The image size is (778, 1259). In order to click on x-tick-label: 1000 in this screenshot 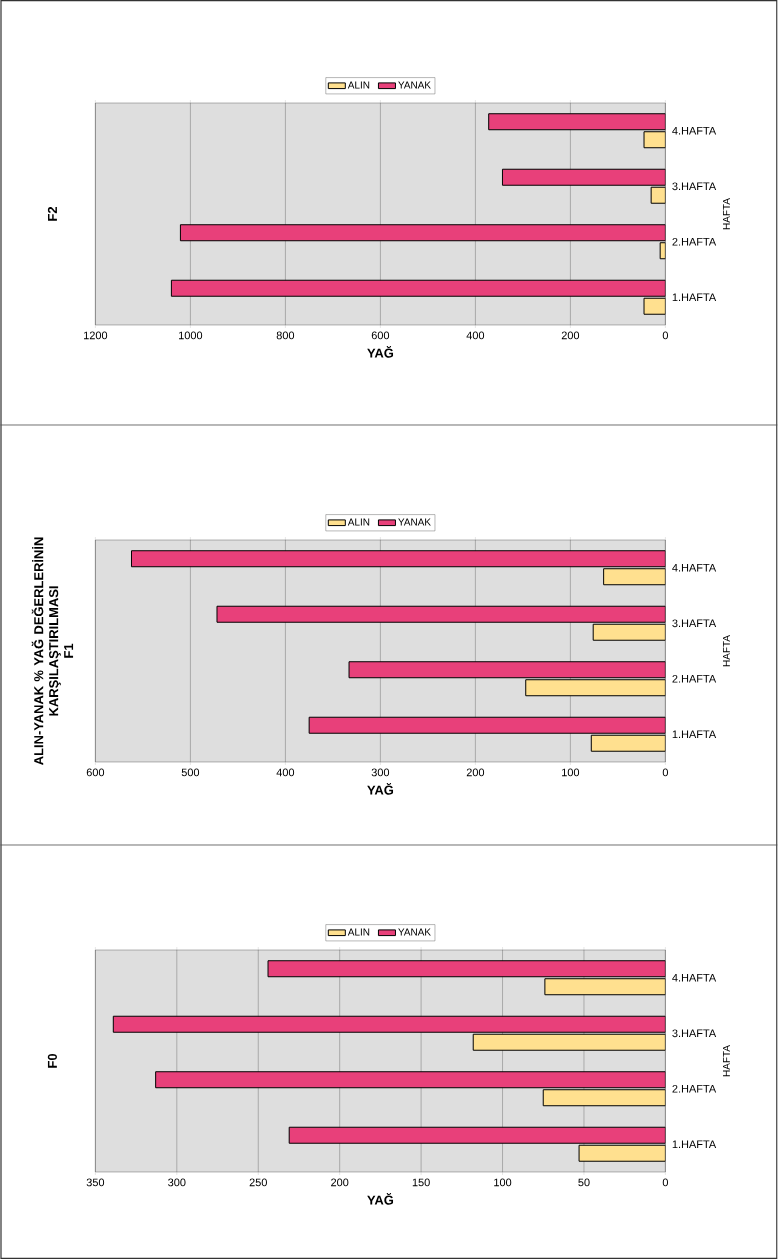, I will do `click(191, 335)`.